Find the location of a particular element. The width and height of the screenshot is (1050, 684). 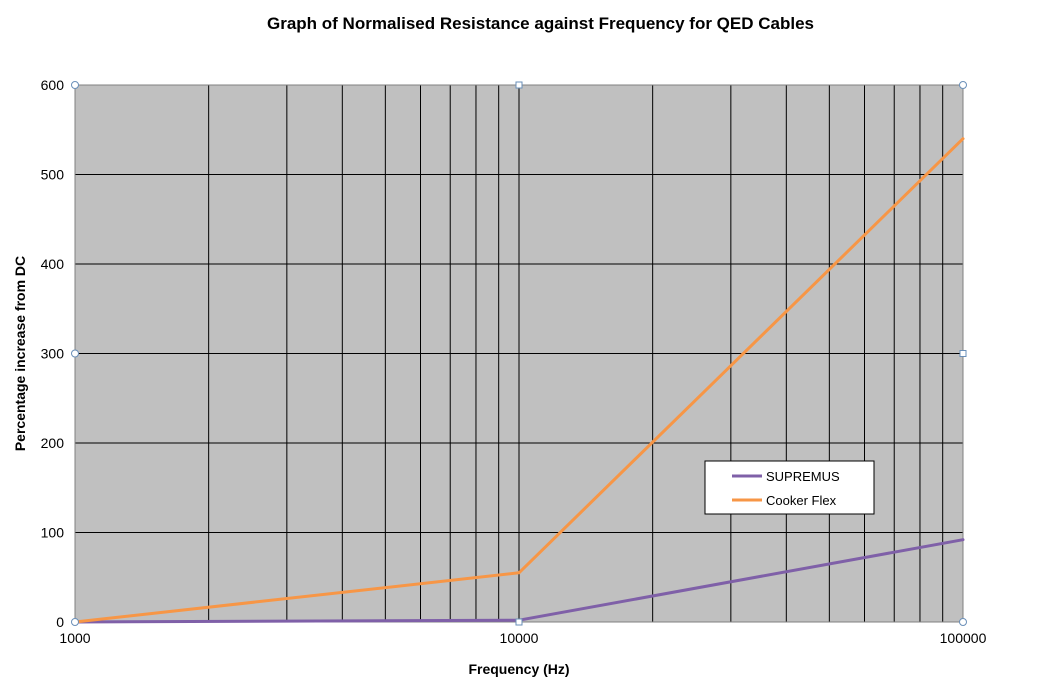

y-tick-label: 400 is located at coordinates (53, 264).